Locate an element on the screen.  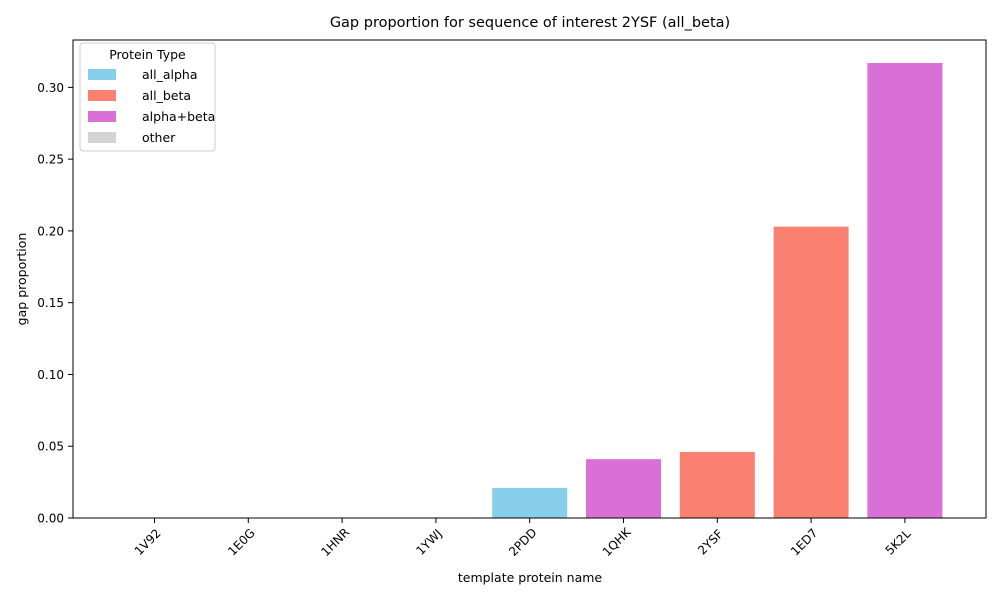
legend-label: other is located at coordinates (159, 137).